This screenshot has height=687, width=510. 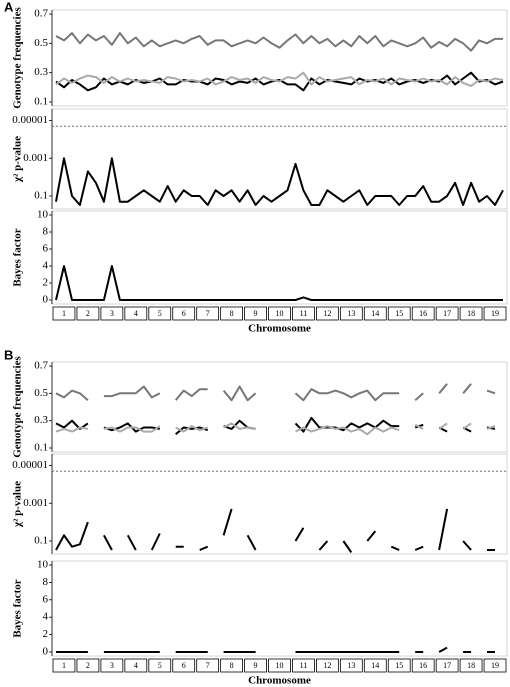 I want to click on y-tick-label: 6, so click(x=46, y=249).